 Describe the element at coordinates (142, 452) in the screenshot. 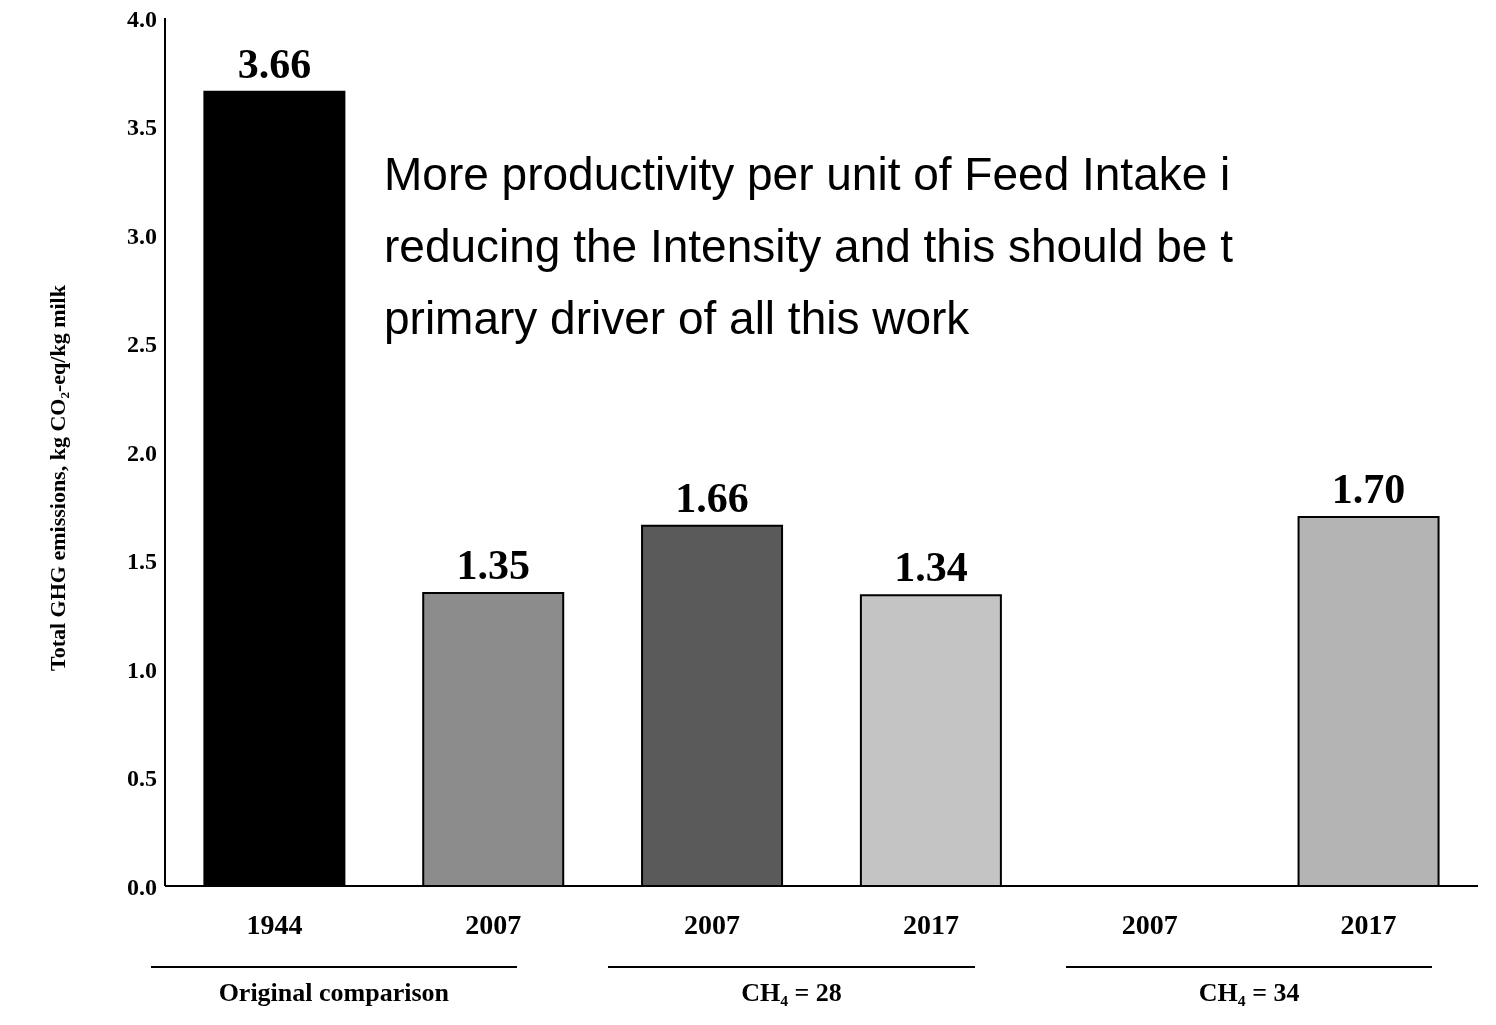

I see `y-tick-label: 2.0` at that location.